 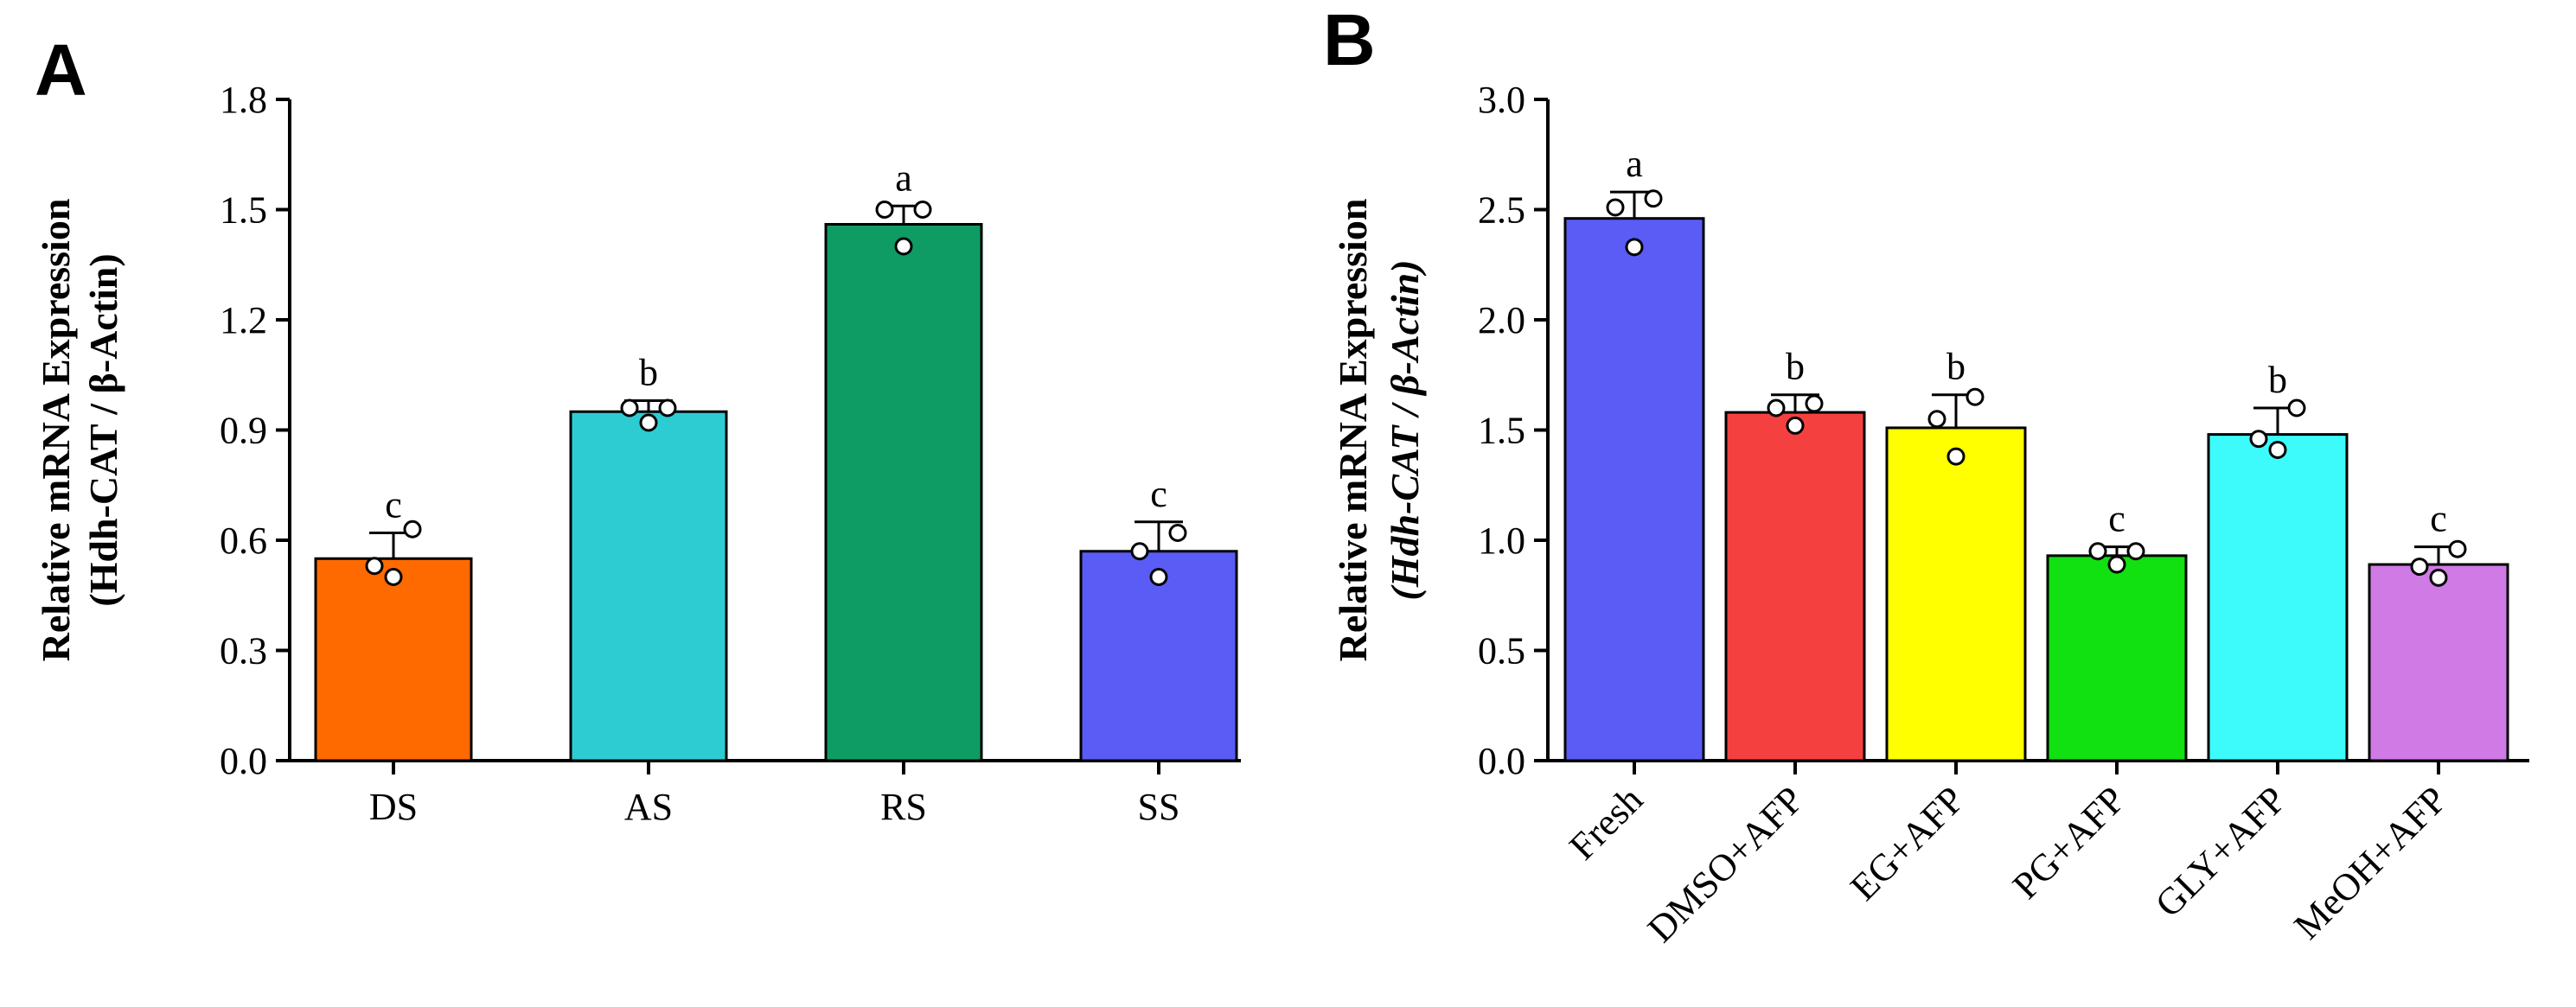 What do you see at coordinates (648, 807) in the screenshot?
I see `x-tick-label: AS` at bounding box center [648, 807].